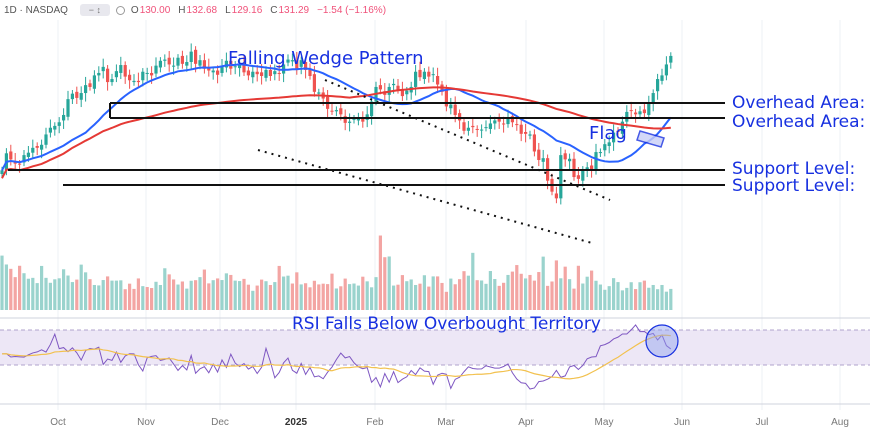  Describe the element at coordinates (467, 140) in the screenshot. I see `wedge-upper-line` at that location.